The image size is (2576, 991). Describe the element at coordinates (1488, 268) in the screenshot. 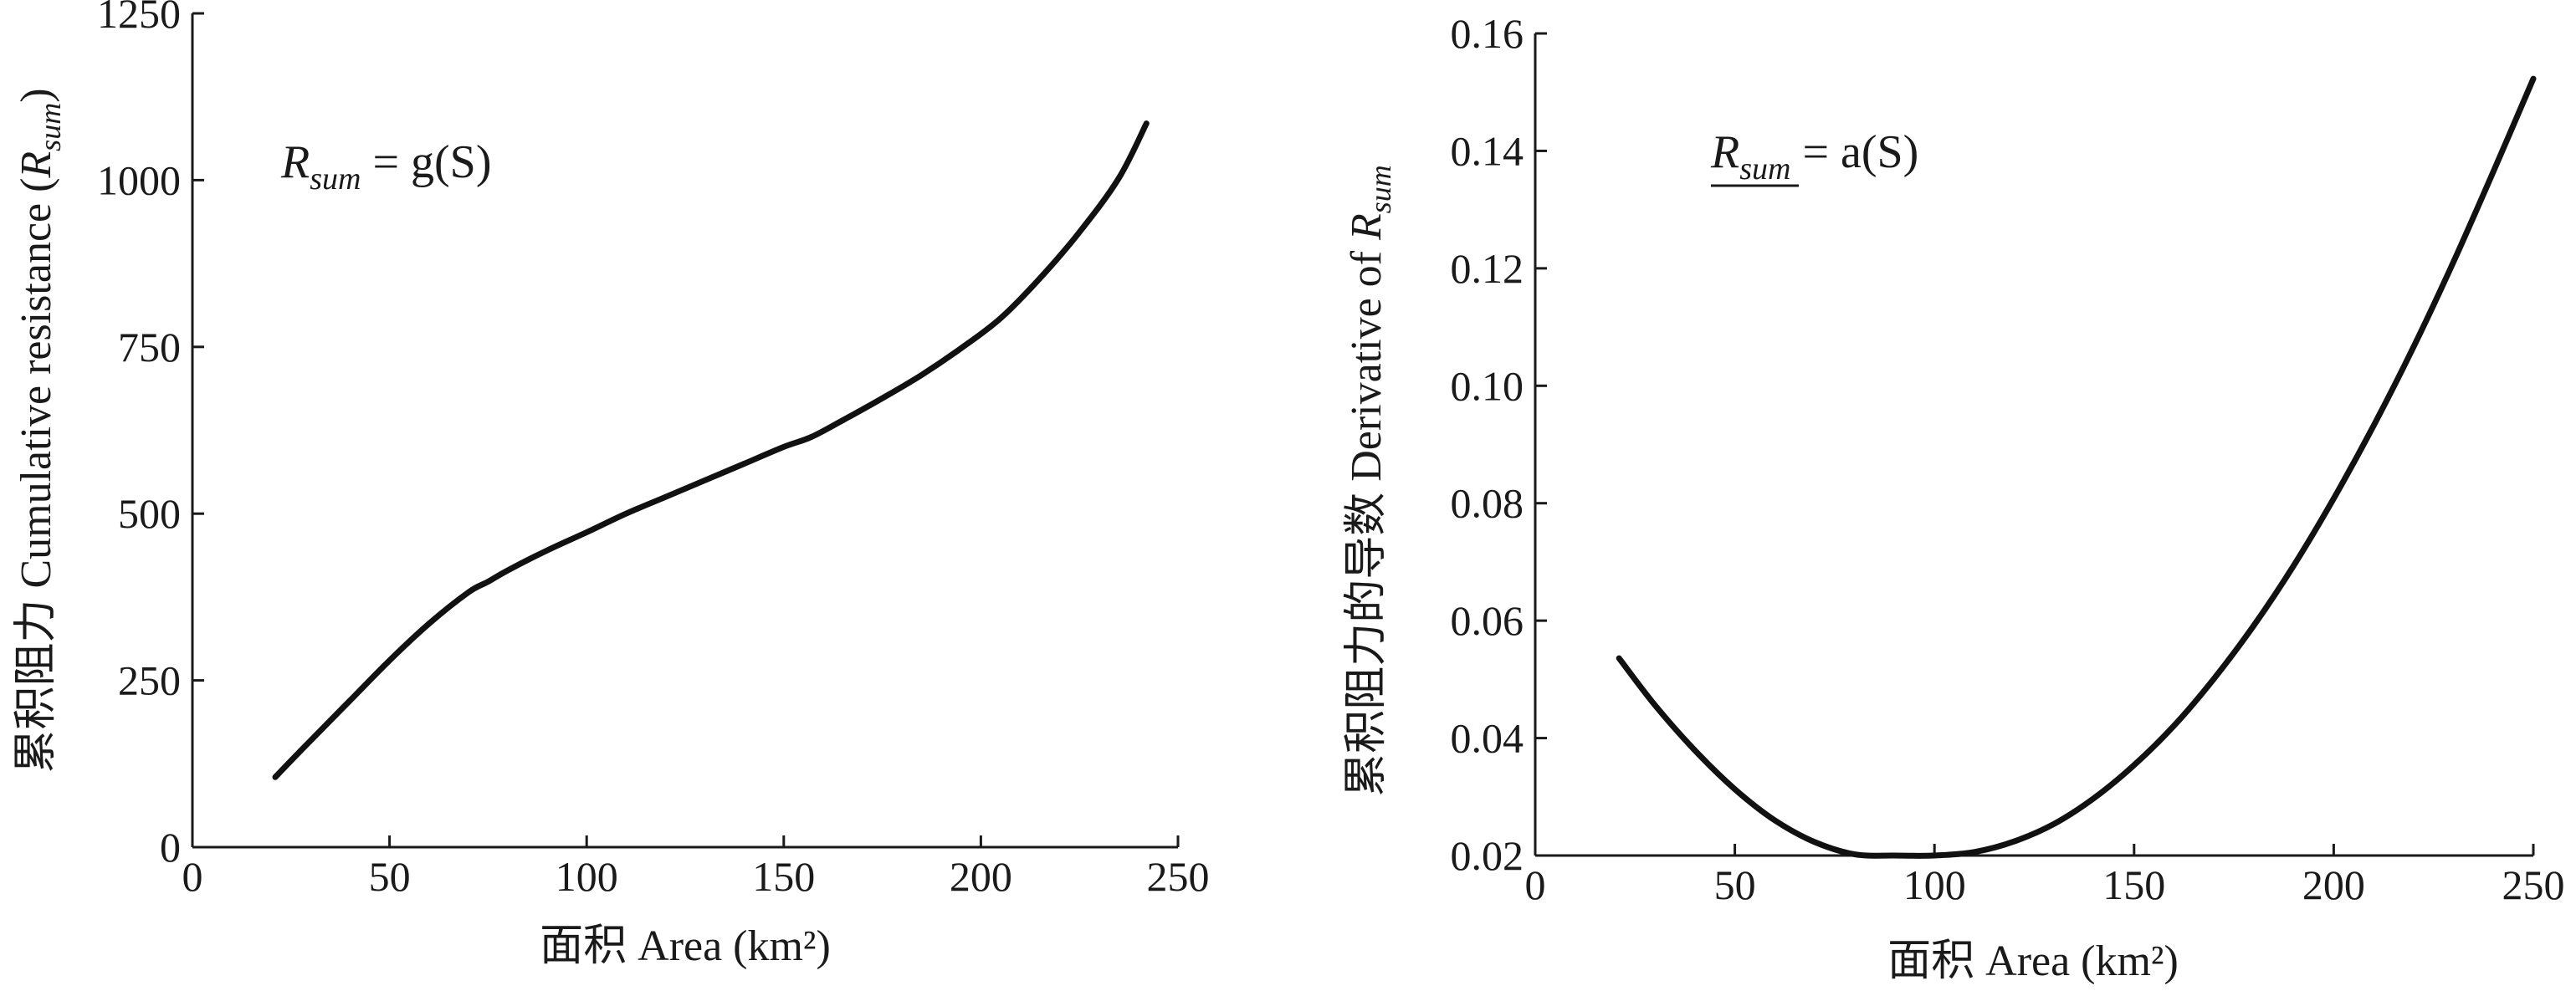

I see `right-y-tick-label: 0.12` at that location.